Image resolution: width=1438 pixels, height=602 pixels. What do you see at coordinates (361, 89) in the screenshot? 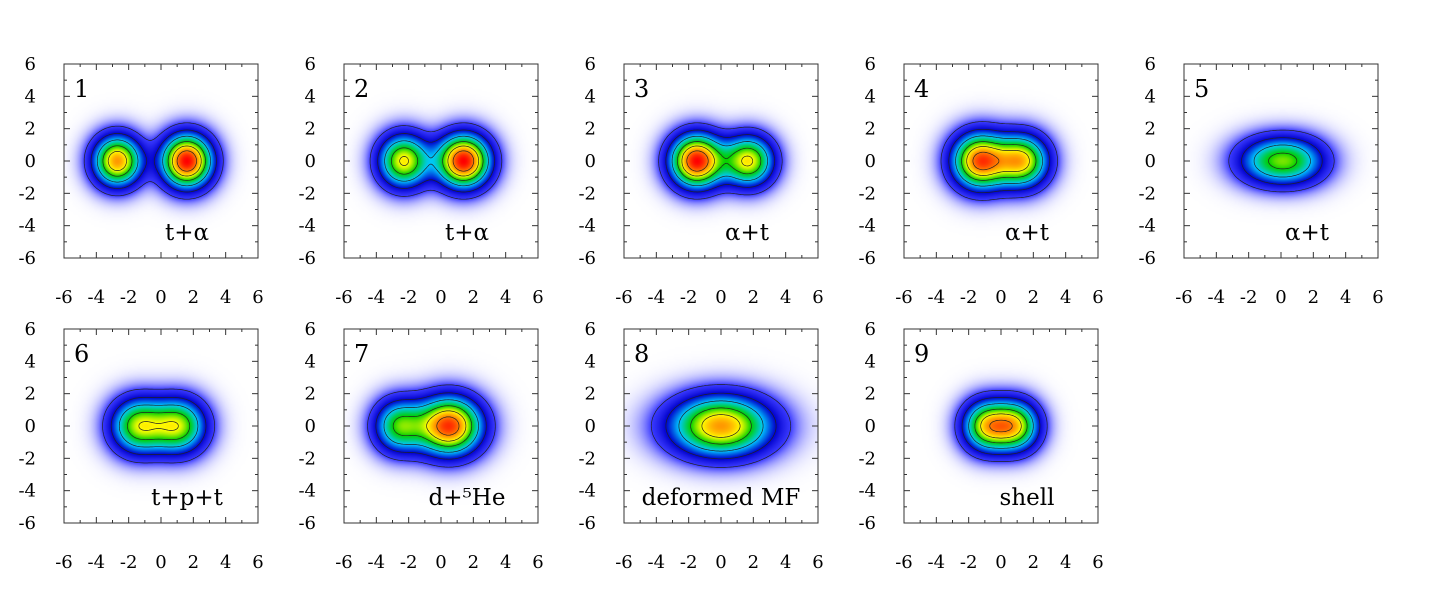
I see `panel-number: 2` at bounding box center [361, 89].